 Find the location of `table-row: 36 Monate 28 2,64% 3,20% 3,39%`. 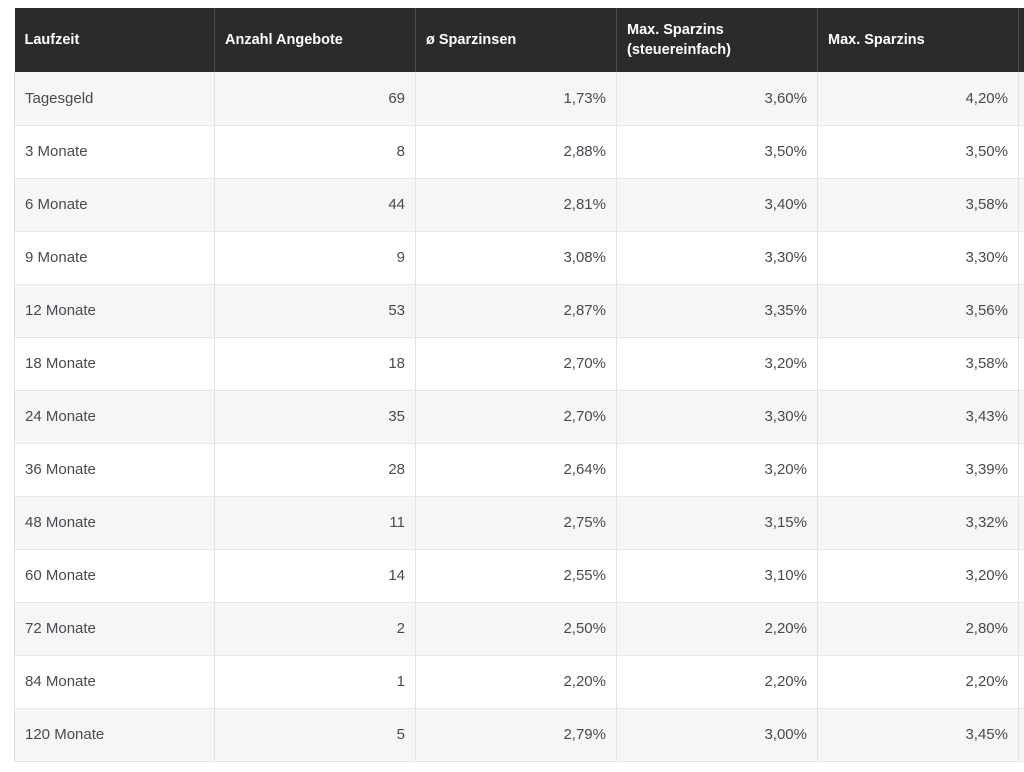

table-row: 36 Monate 28 2,64% 3,20% 3,39% is located at coordinates (519, 470).